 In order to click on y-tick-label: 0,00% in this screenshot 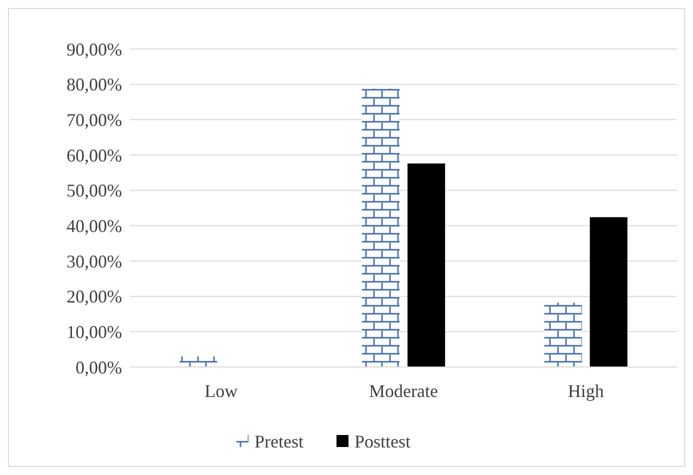, I will do `click(99, 367)`.